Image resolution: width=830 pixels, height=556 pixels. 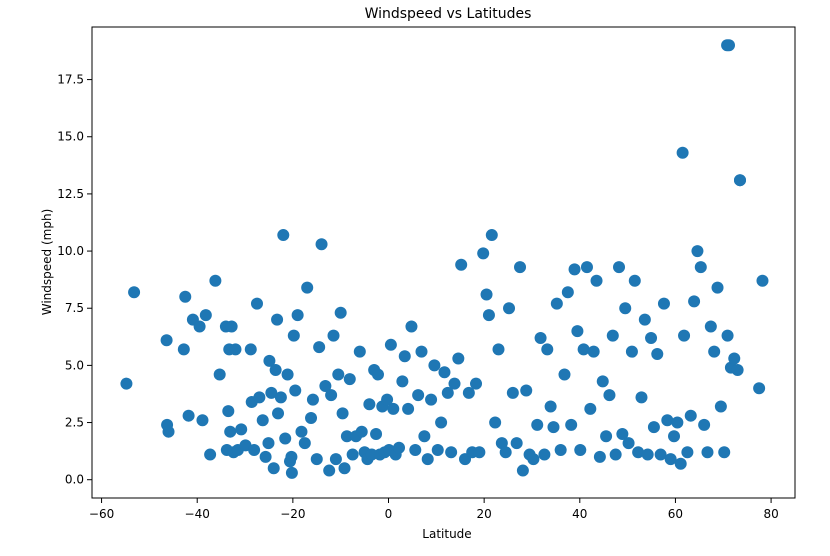 I want to click on x-tick-label: 40, so click(x=579, y=514).